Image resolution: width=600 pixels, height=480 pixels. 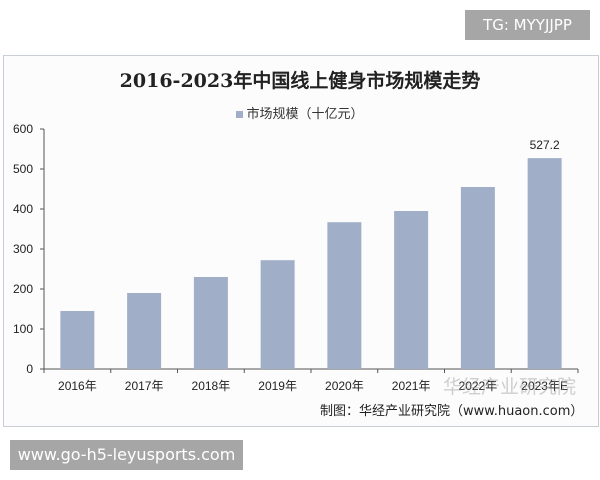 What do you see at coordinates (544, 263) in the screenshot?
I see `bar-2023年E` at bounding box center [544, 263].